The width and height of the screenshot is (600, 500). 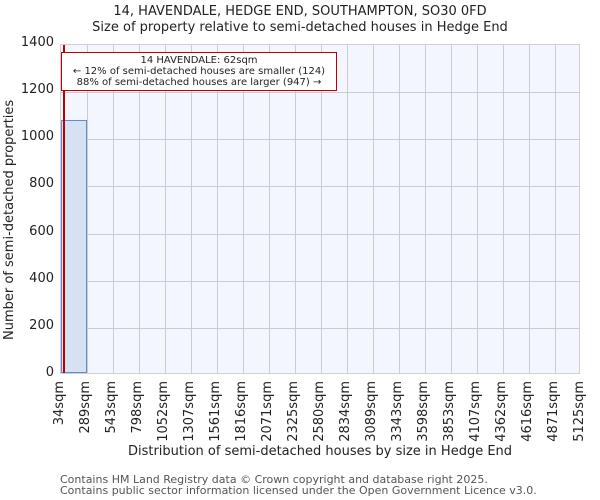 What do you see at coordinates (319, 411) in the screenshot?
I see `x-tick-label: 2580sqm` at bounding box center [319, 411].